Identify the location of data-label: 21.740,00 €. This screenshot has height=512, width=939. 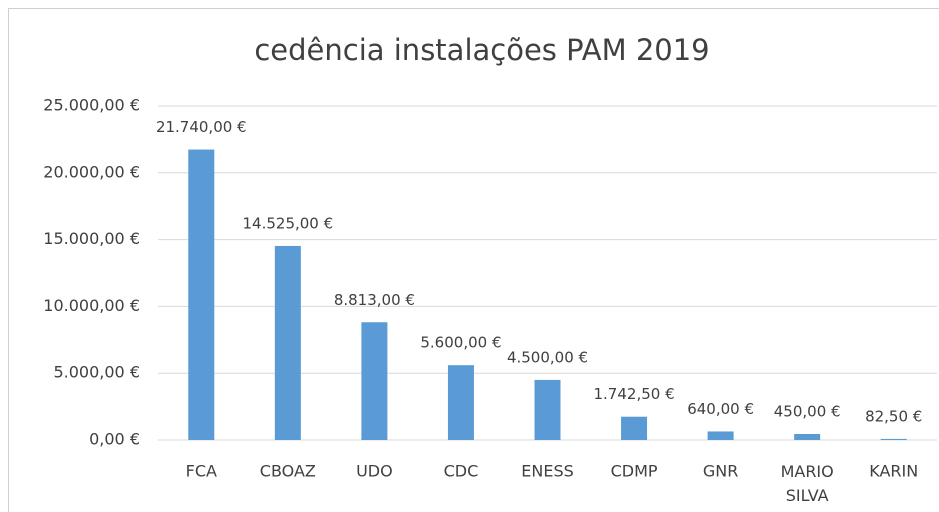
(201, 127).